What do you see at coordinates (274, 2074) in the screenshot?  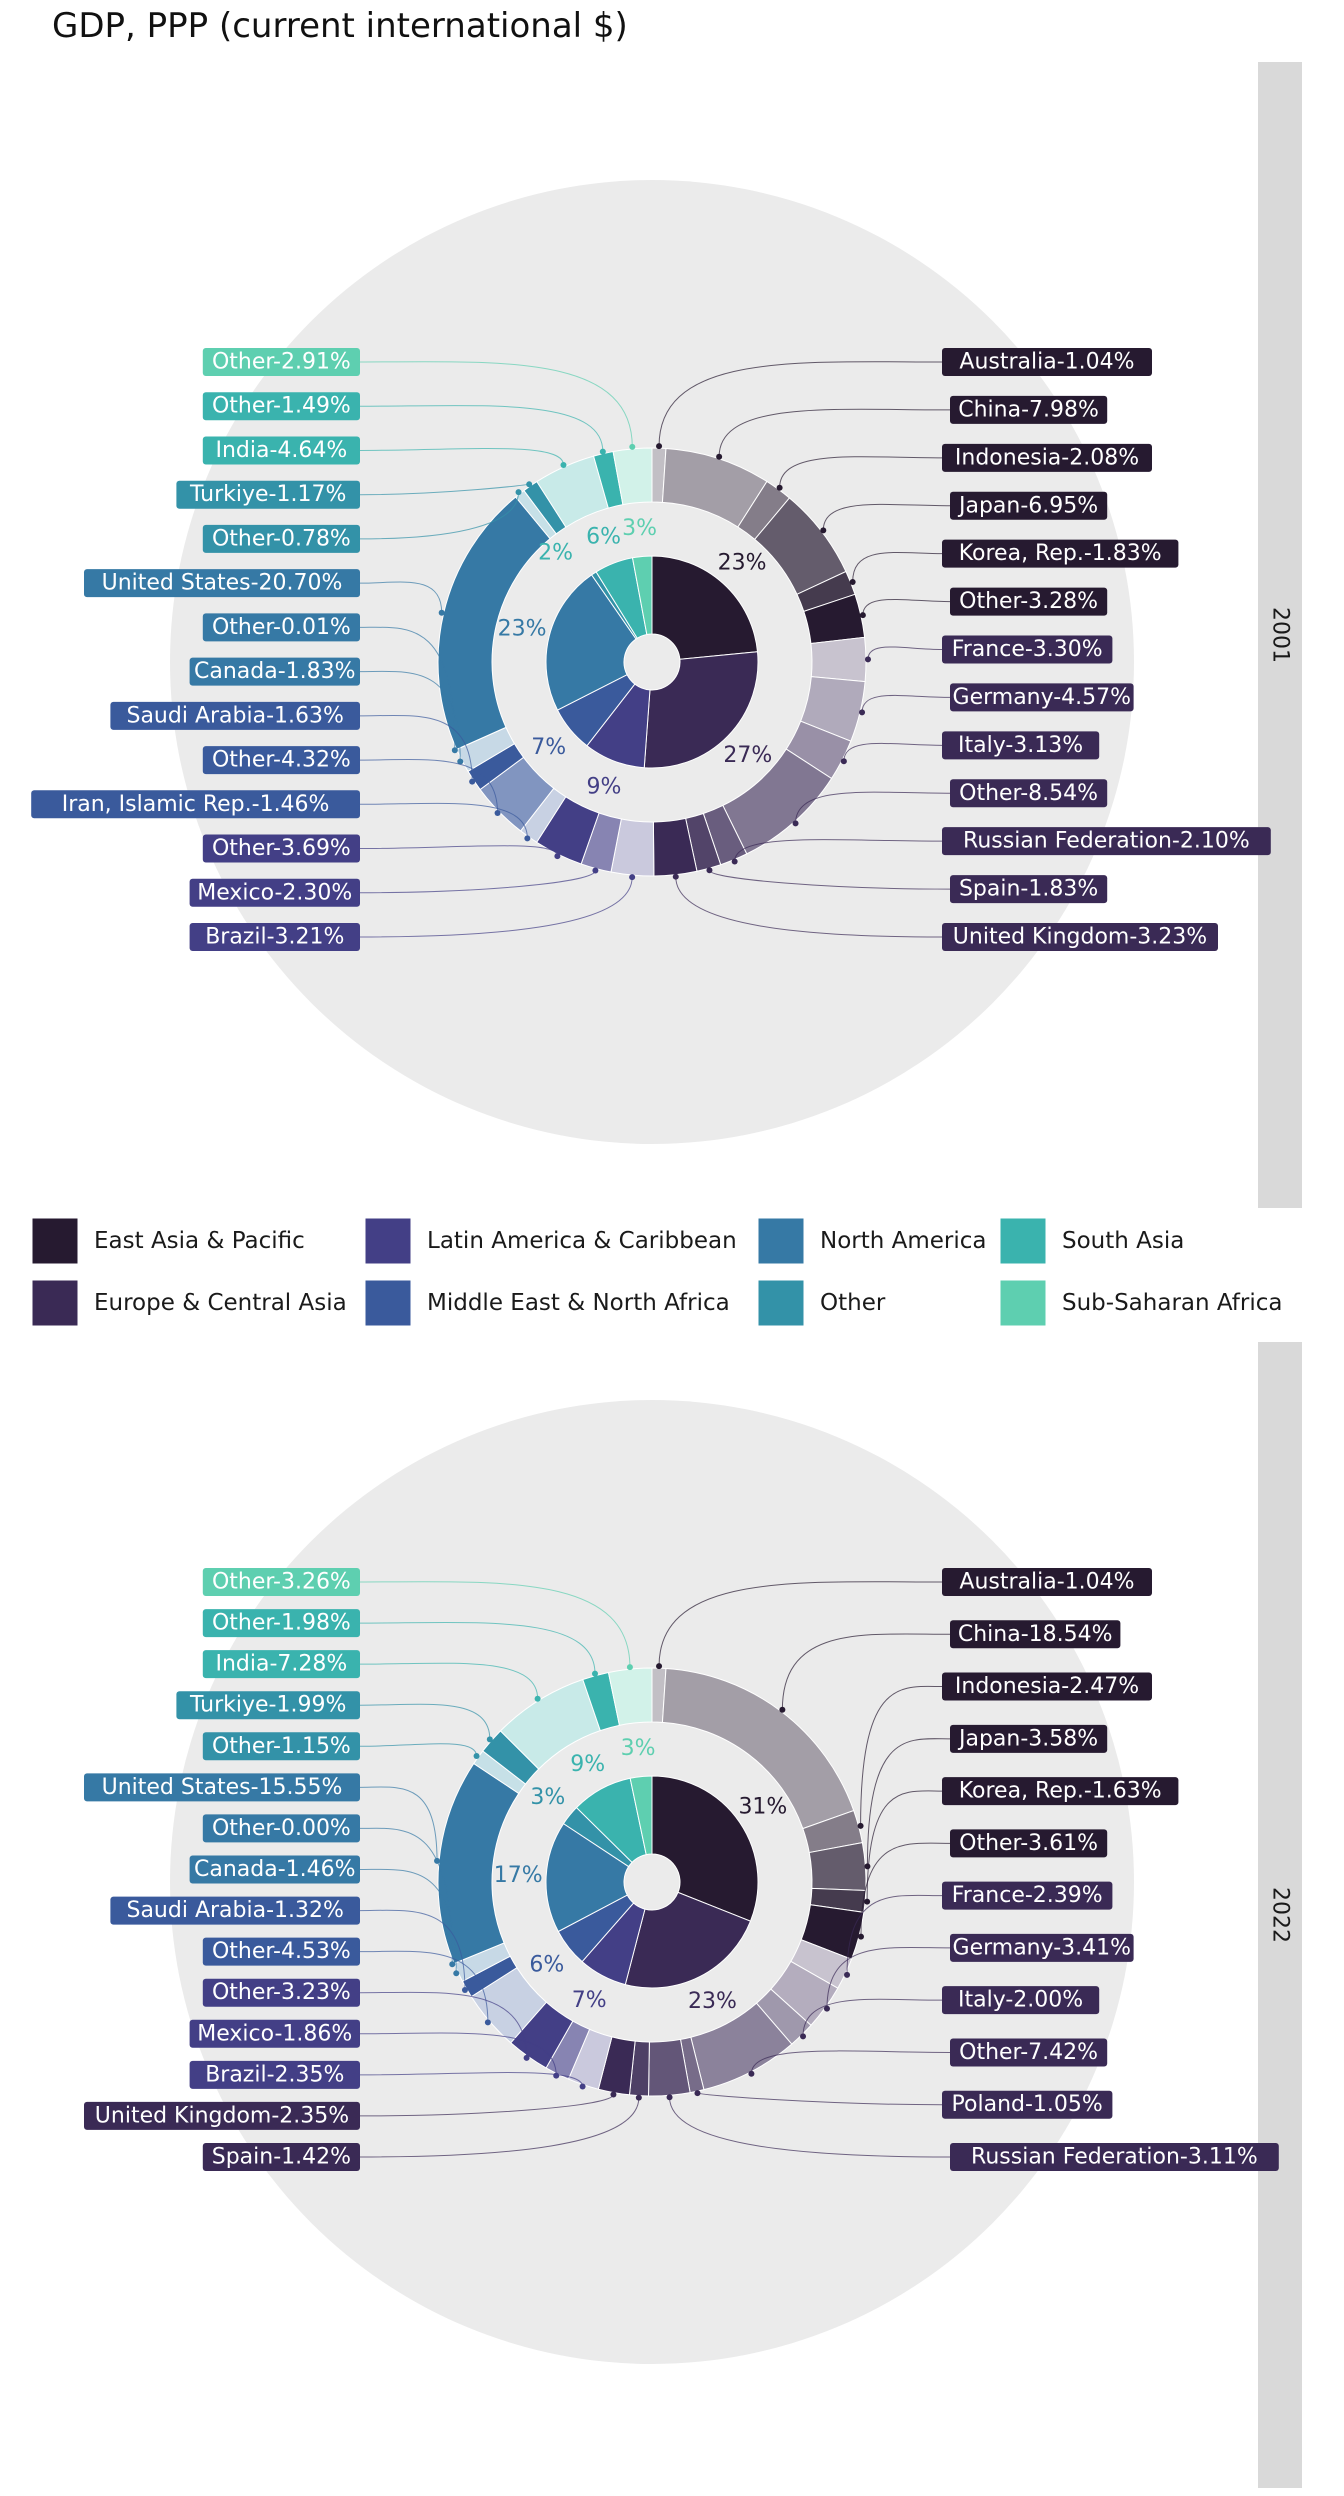 I see `slice-label-brazil-2-35: Brazil-2.35%` at bounding box center [274, 2074].